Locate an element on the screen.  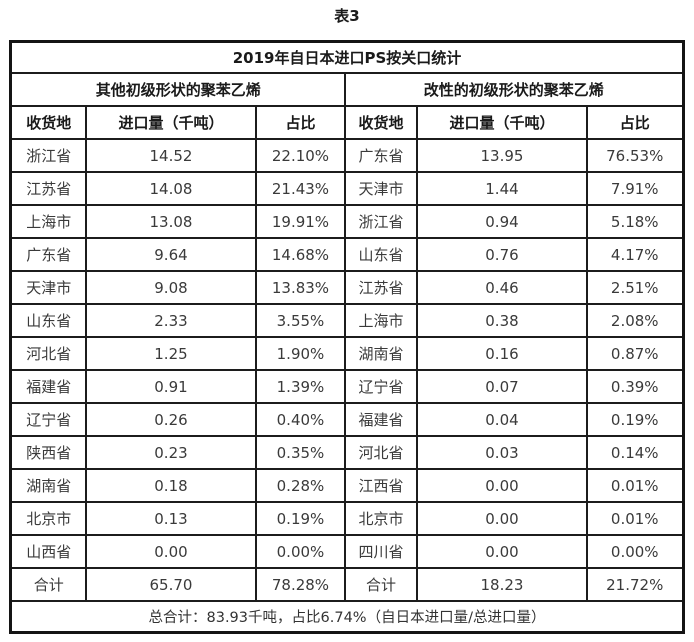
left-region-cell: 江苏省 is located at coordinates (48, 188).